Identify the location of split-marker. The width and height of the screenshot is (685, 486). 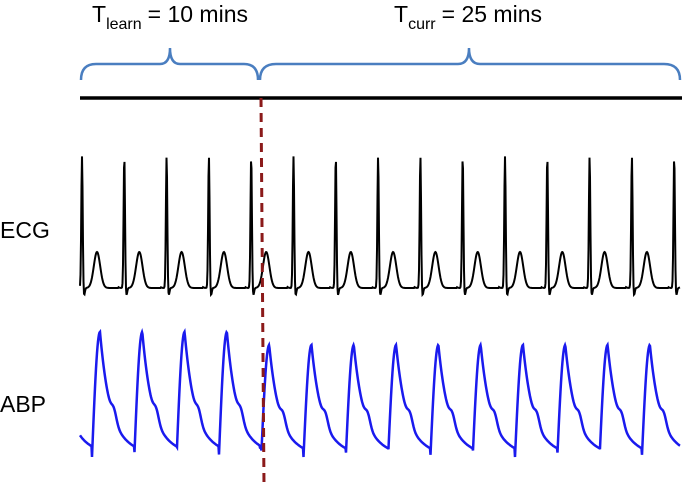
(262, 291).